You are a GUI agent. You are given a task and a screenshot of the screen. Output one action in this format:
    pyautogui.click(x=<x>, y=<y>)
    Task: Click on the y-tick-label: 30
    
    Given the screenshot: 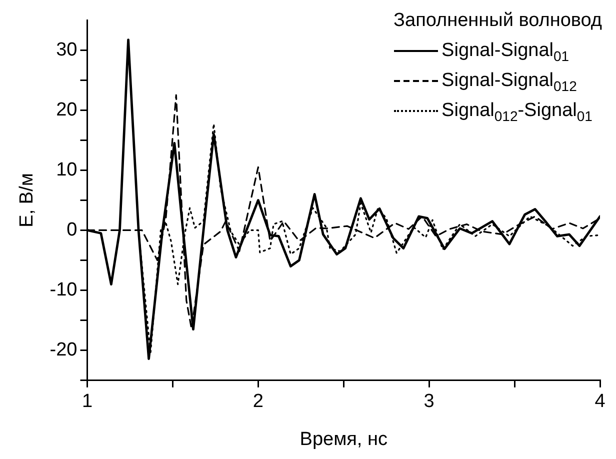 What is the action you would take?
    pyautogui.click(x=67, y=49)
    